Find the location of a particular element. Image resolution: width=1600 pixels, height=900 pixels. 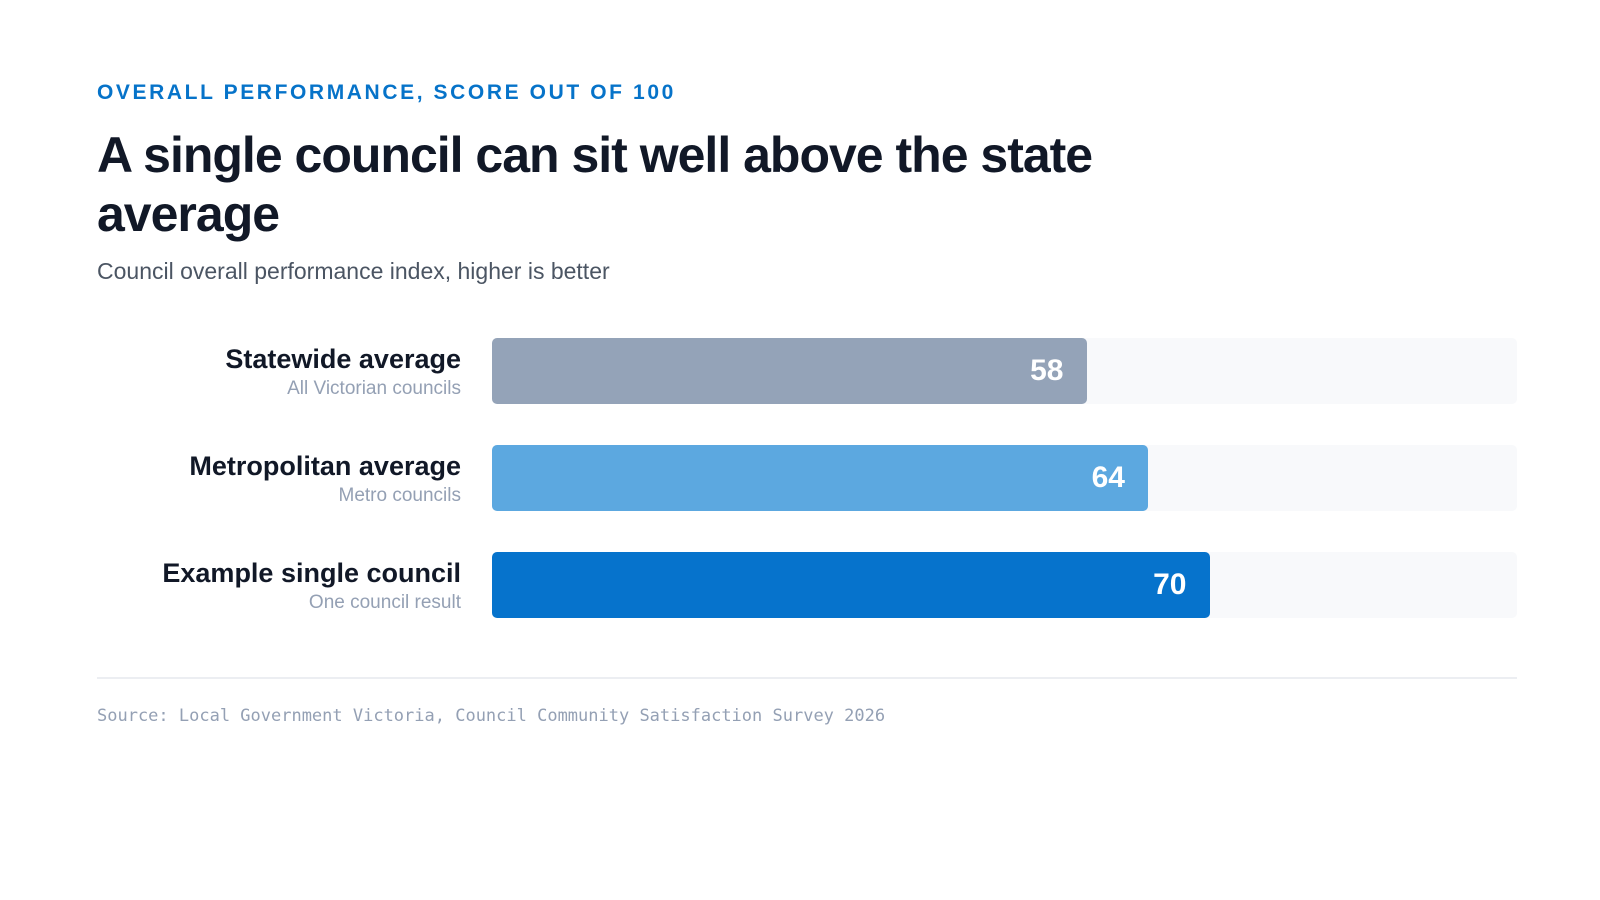

bar-track: 64 is located at coordinates (1004, 478).